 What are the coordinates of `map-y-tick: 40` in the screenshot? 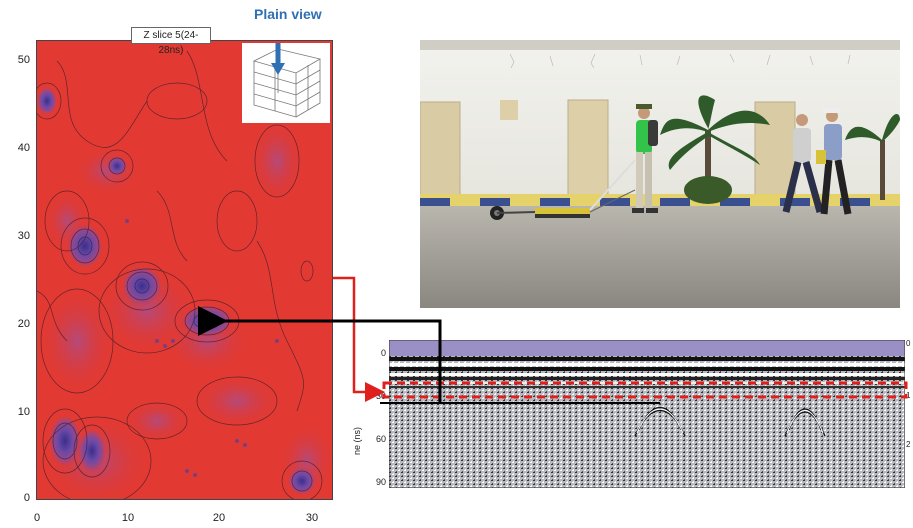 It's located at (23, 148).